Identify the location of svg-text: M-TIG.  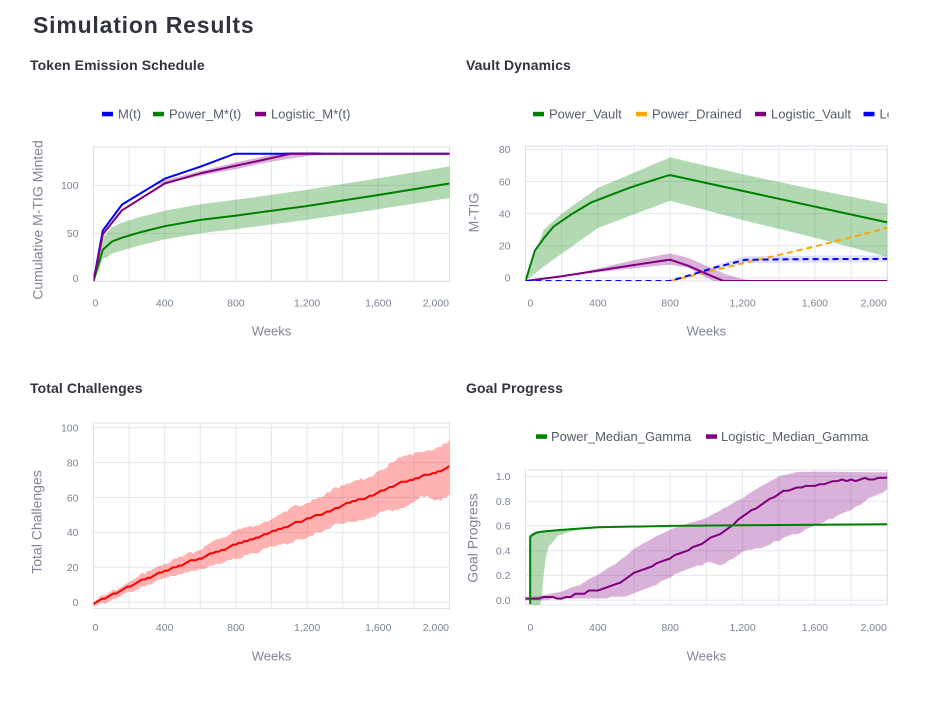
(474, 213).